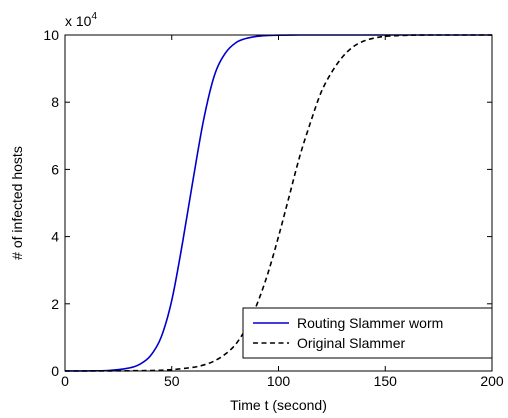 Image resolution: width=508 pixels, height=418 pixels. Describe the element at coordinates (279, 381) in the screenshot. I see `x-tick-label: 100` at that location.